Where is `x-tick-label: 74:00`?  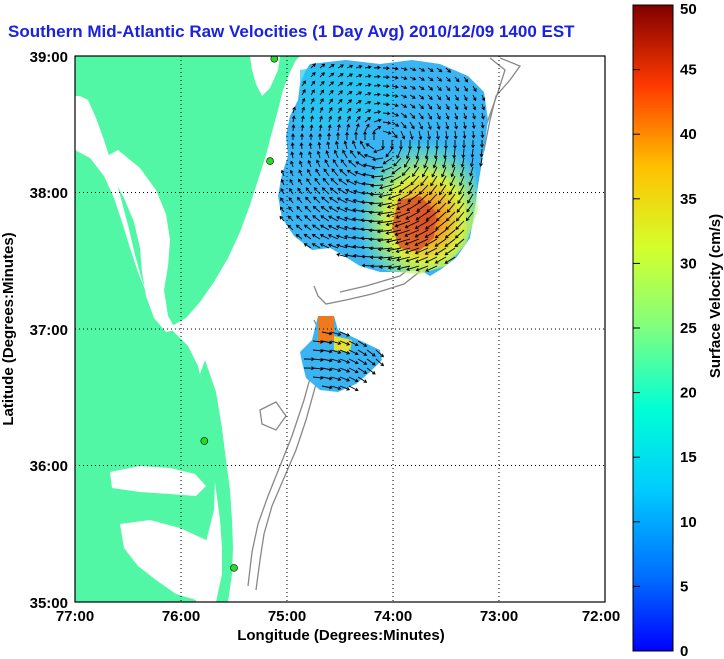
x-tick-label: 74:00 is located at coordinates (393, 616).